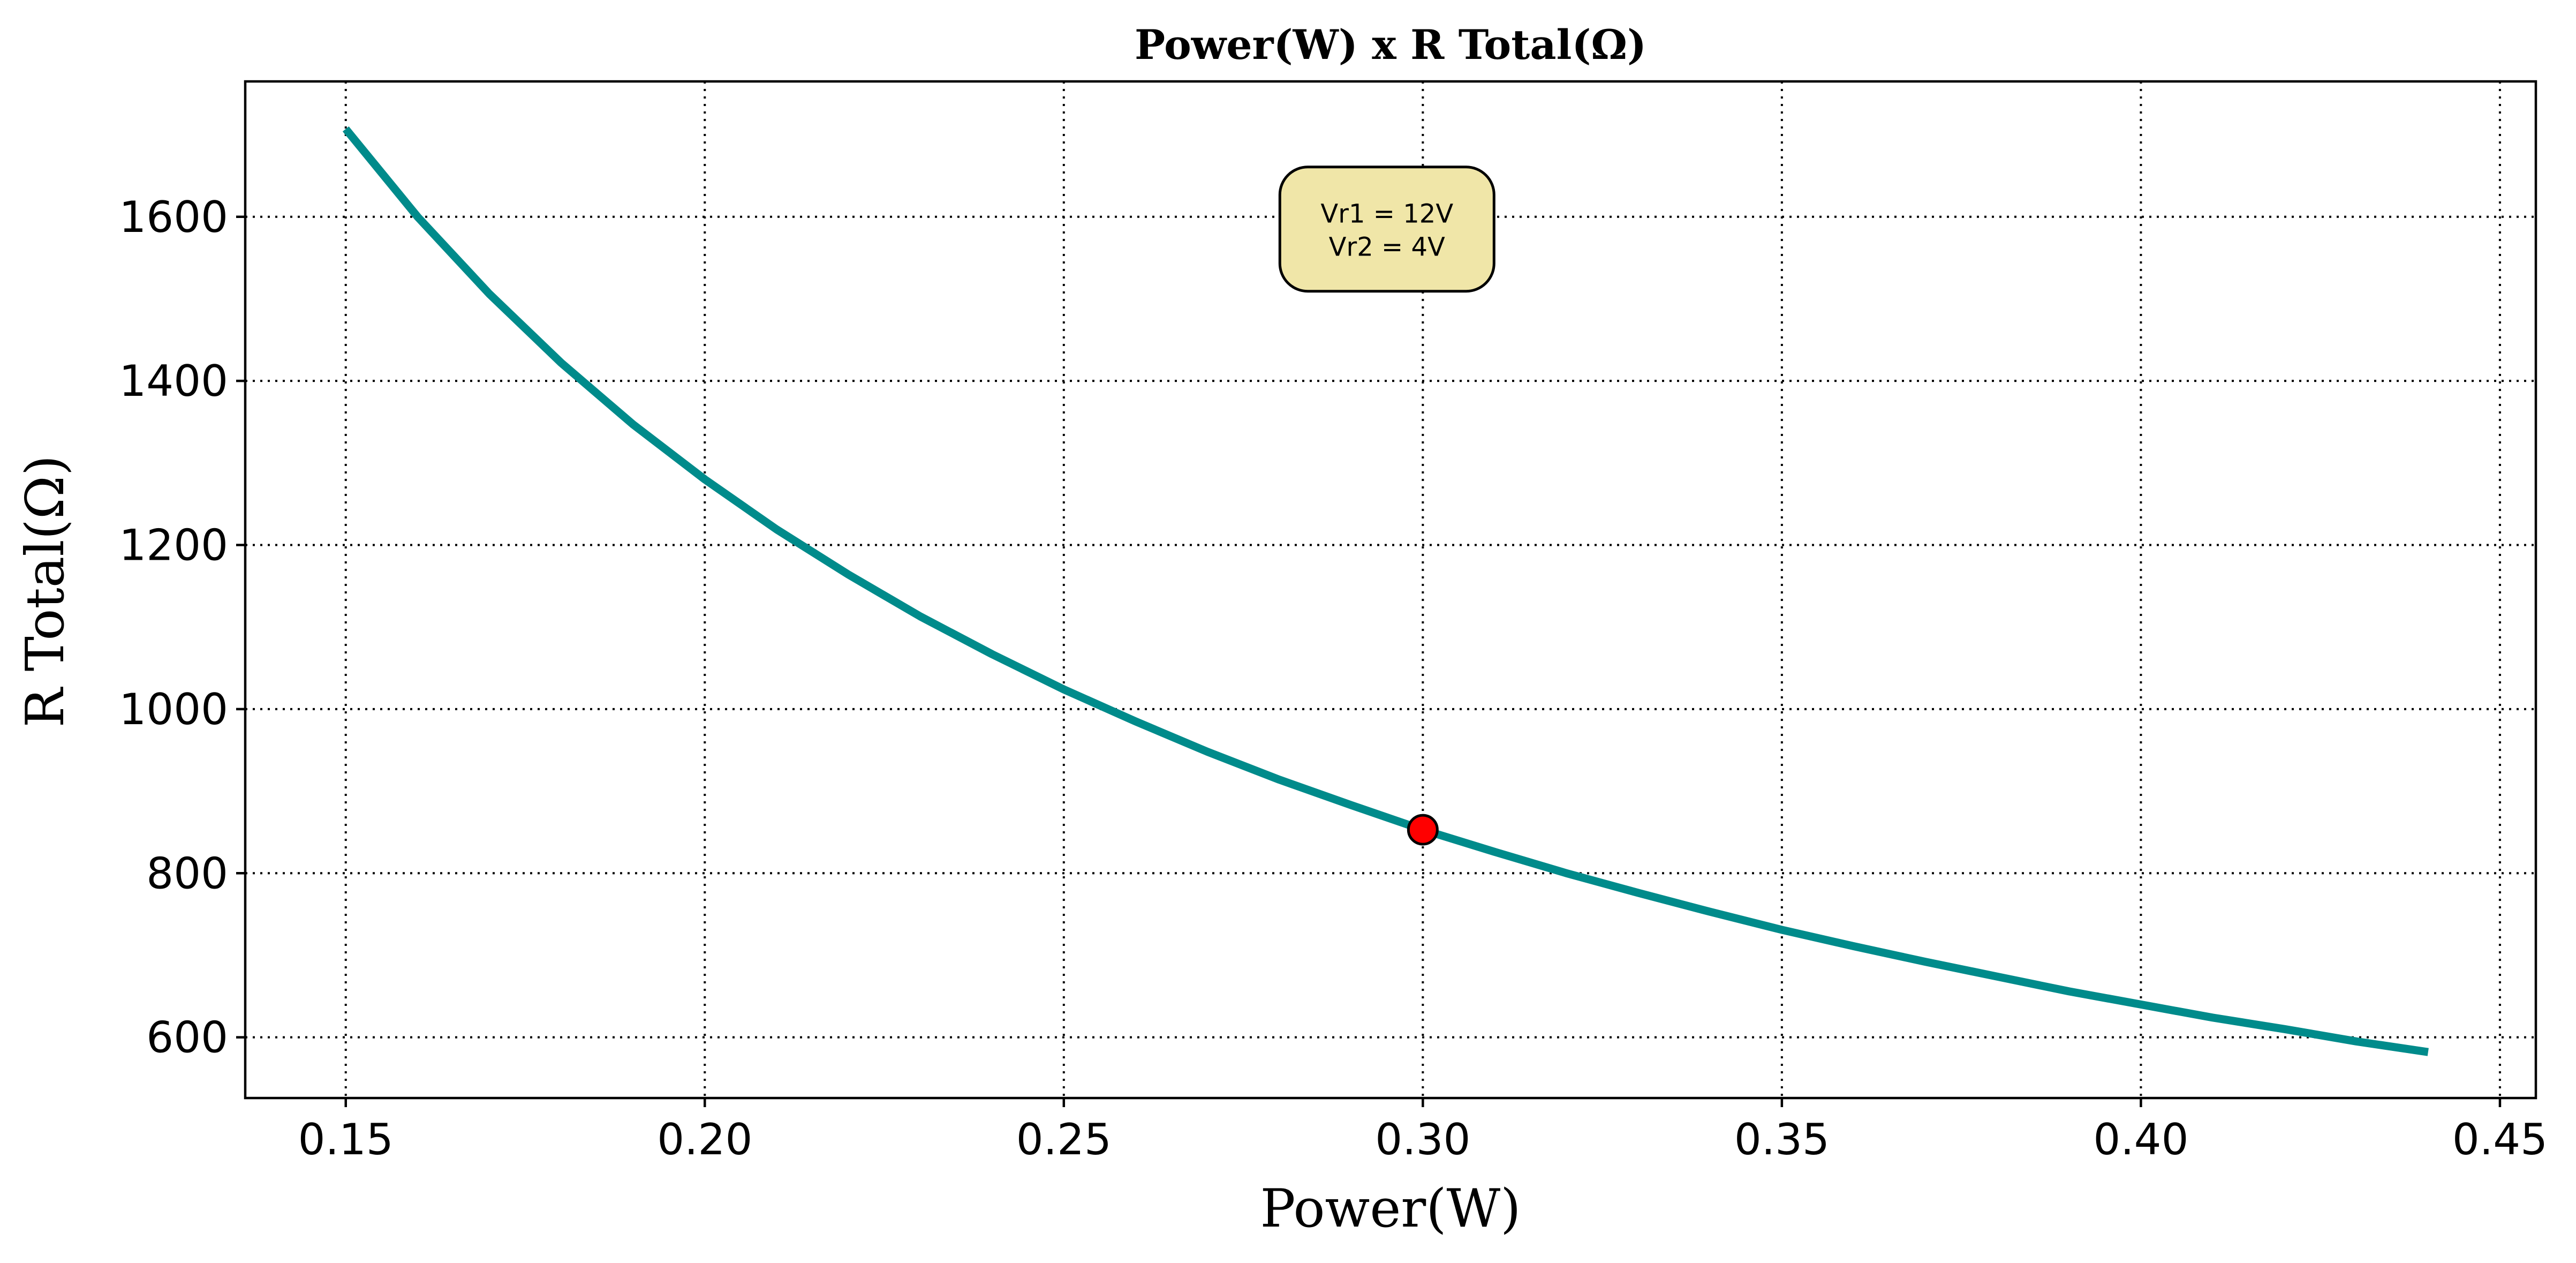  What do you see at coordinates (2500, 1139) in the screenshot?
I see `x-tick-label: 0.45` at bounding box center [2500, 1139].